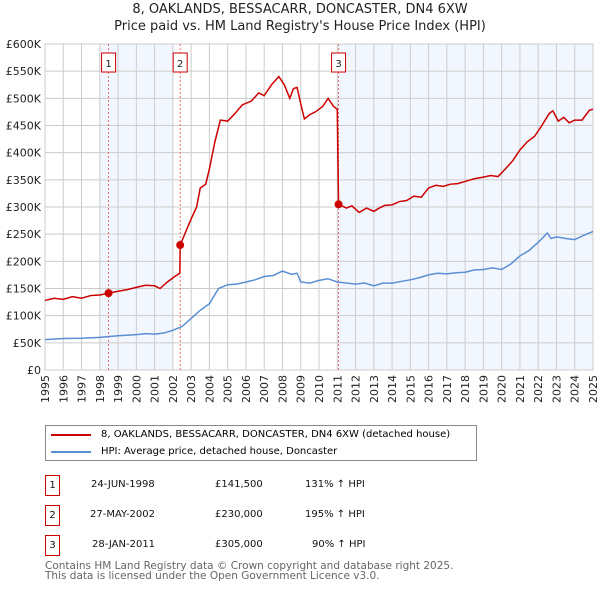 The height and width of the screenshot is (590, 600). I want to click on table-row: 3 28-JAN-2011 £305,000 90% ↑ HPI, so click(255, 545).